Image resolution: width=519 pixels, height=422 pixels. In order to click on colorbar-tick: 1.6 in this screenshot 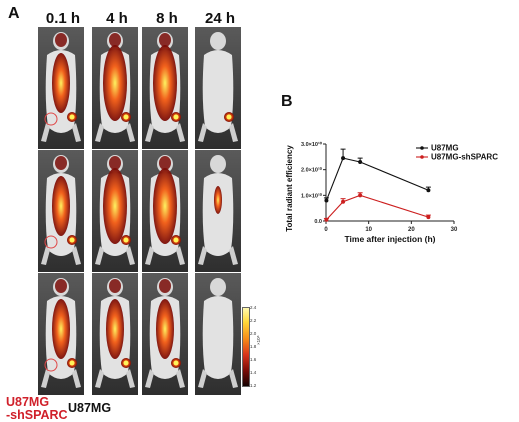, I will do `click(253, 359)`.